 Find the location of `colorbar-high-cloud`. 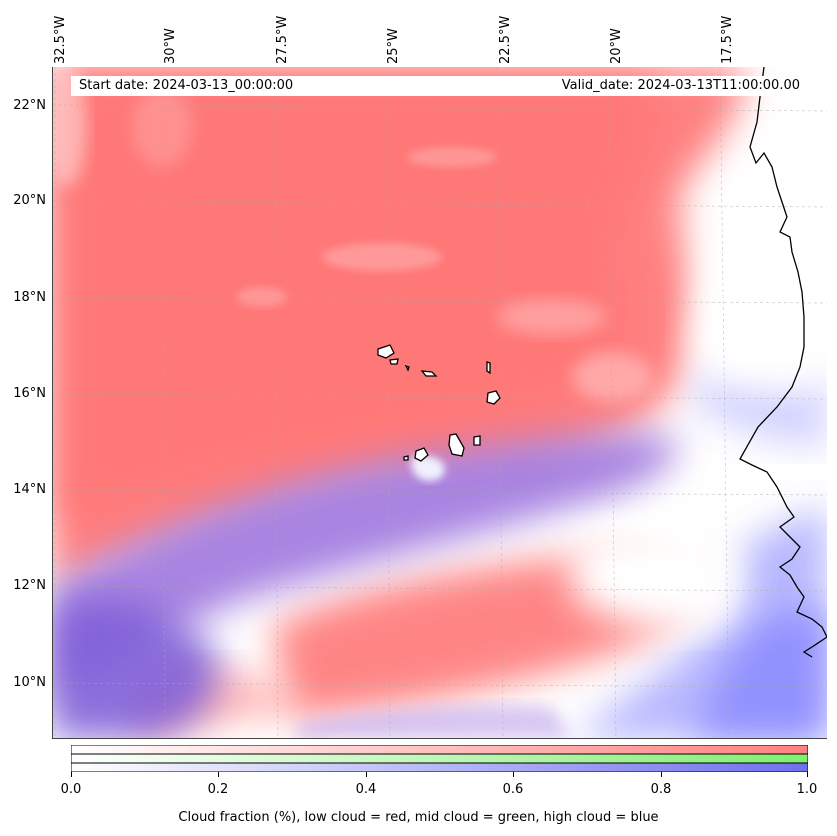

colorbar-high-cloud is located at coordinates (439, 767).